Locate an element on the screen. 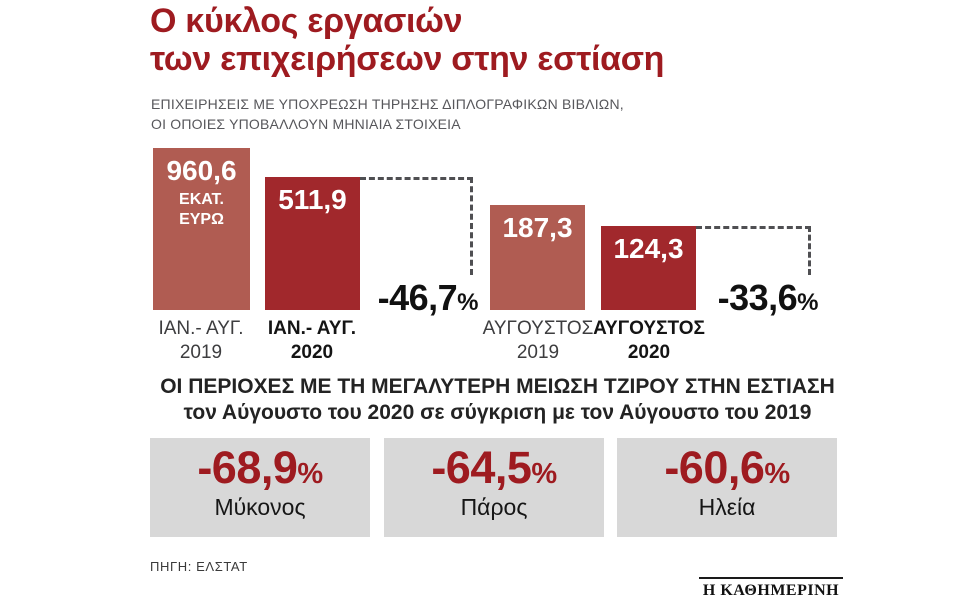 The height and width of the screenshot is (600, 960). change-label-aug: -33,6% is located at coordinates (753, 298).